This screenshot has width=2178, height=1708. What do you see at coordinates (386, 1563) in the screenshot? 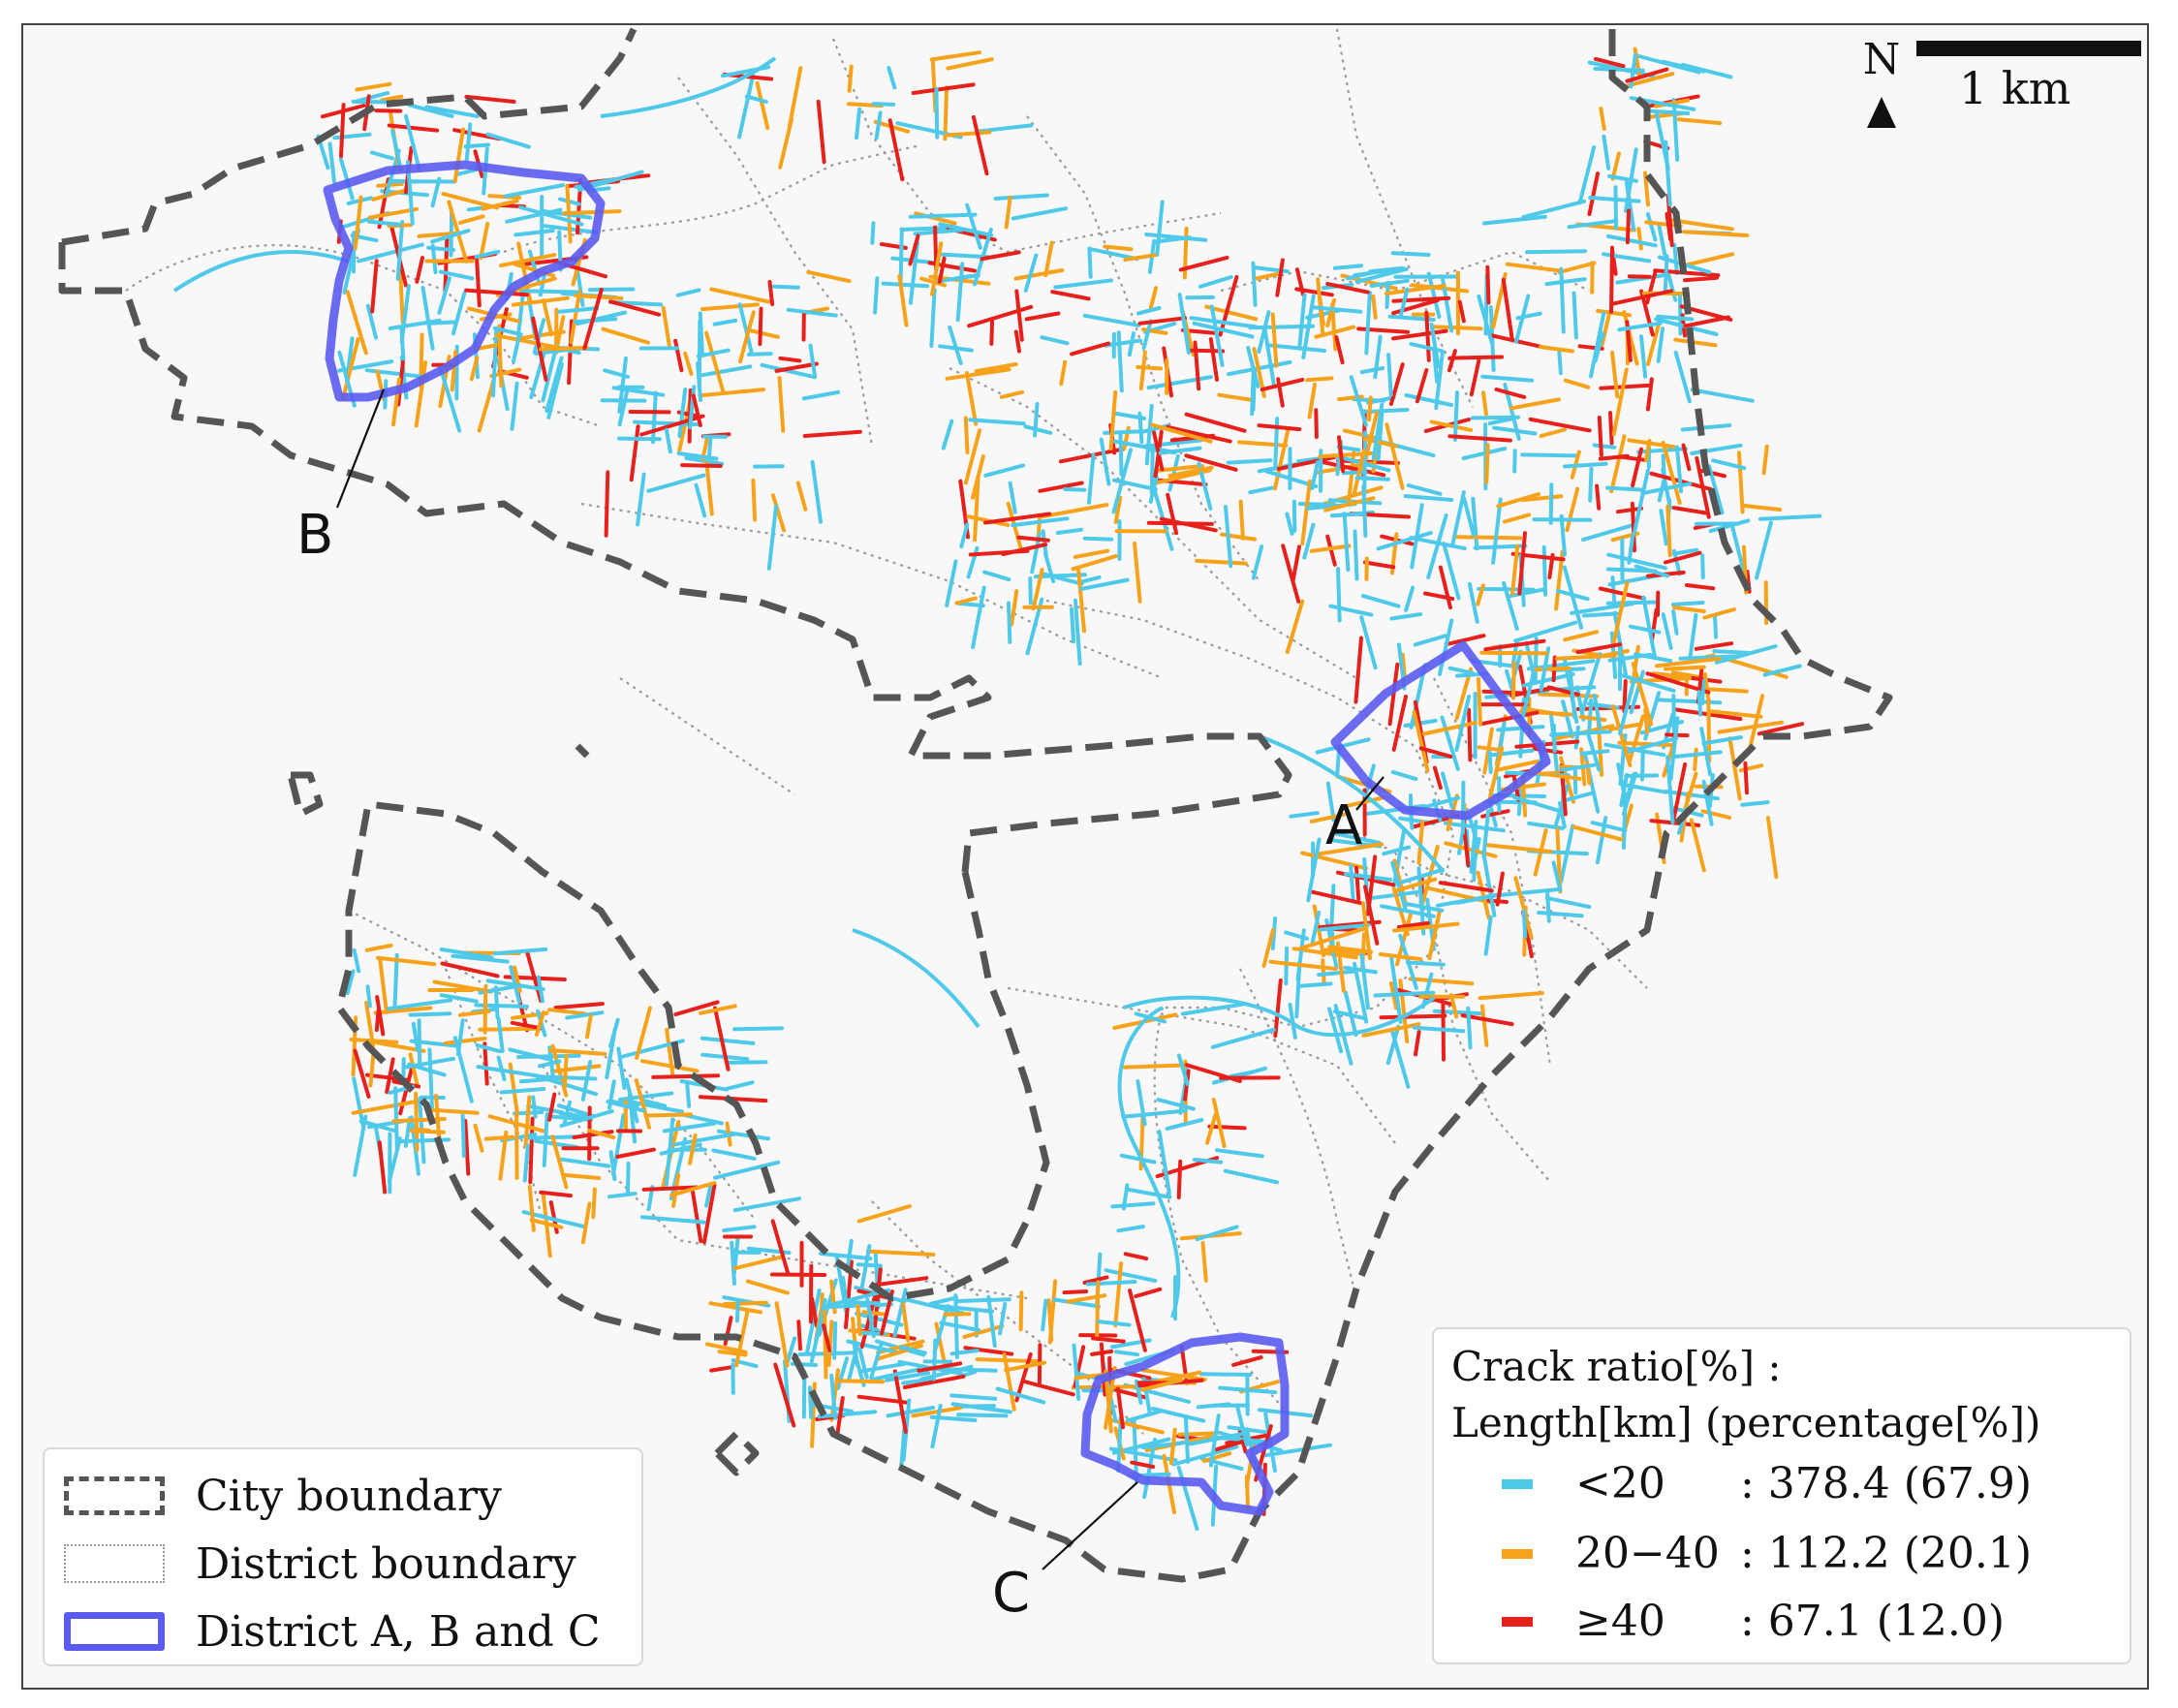
I see `legend-district-boundary: District boundary` at bounding box center [386, 1563].